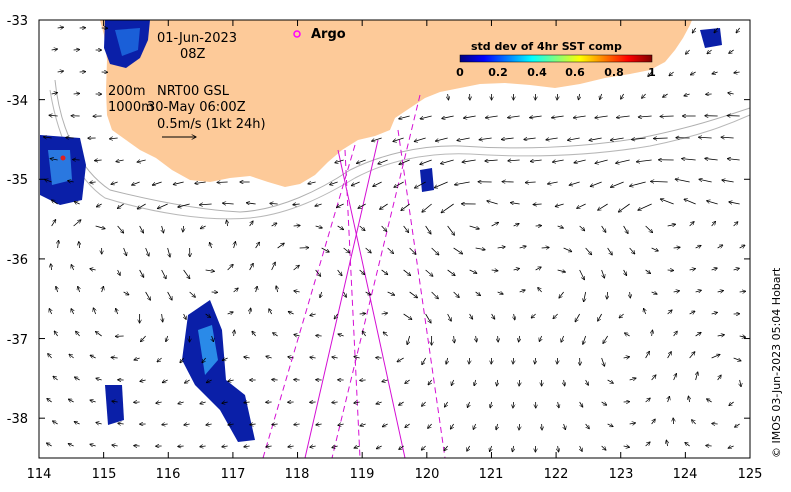 Image resolution: width=791 pixels, height=492 pixels. What do you see at coordinates (17, 419) in the screenshot?
I see `y-tick-label: -38` at bounding box center [17, 419].